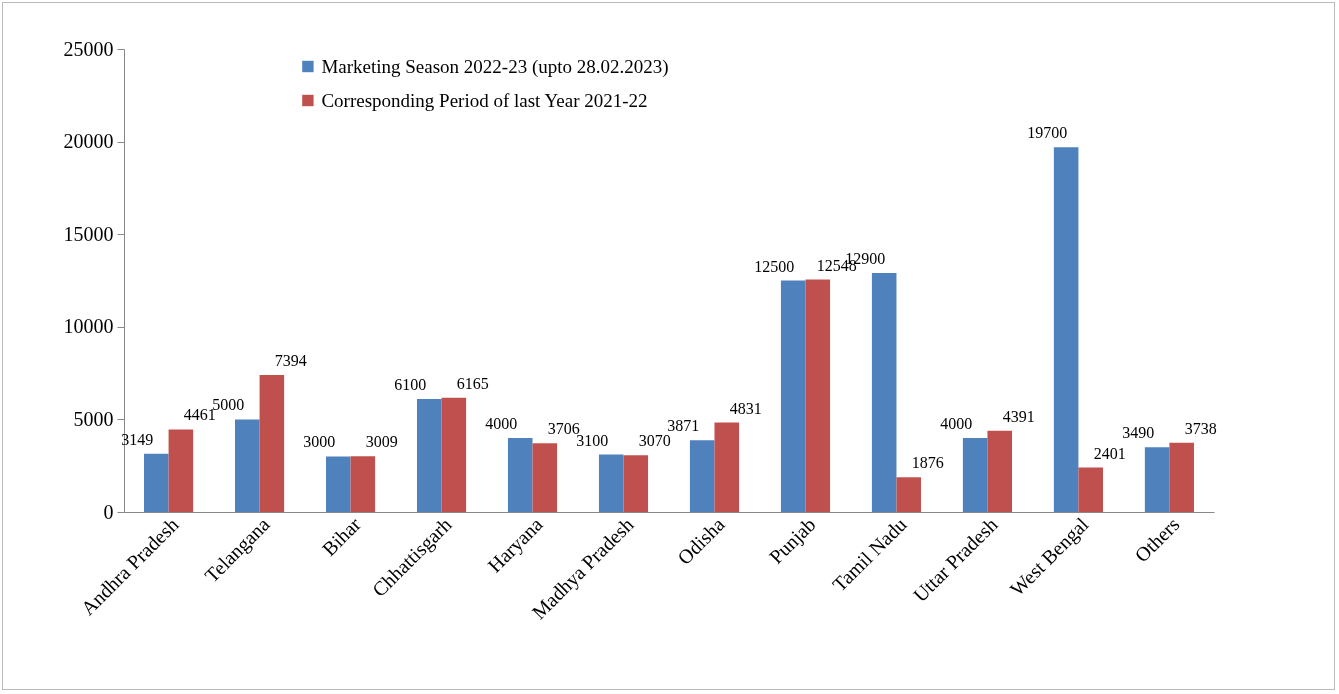  Describe the element at coordinates (484, 100) in the screenshot. I see `legend-label: Corresponding Period of last Year 2021-22` at that location.